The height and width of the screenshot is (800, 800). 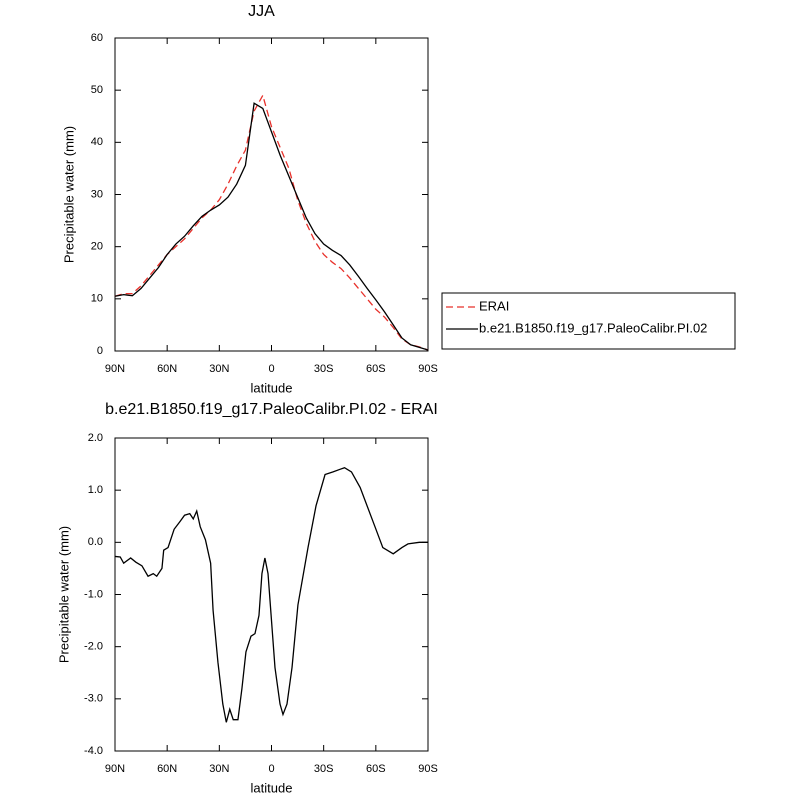 I want to click on y-tick-label: 30, so click(x=97, y=194).